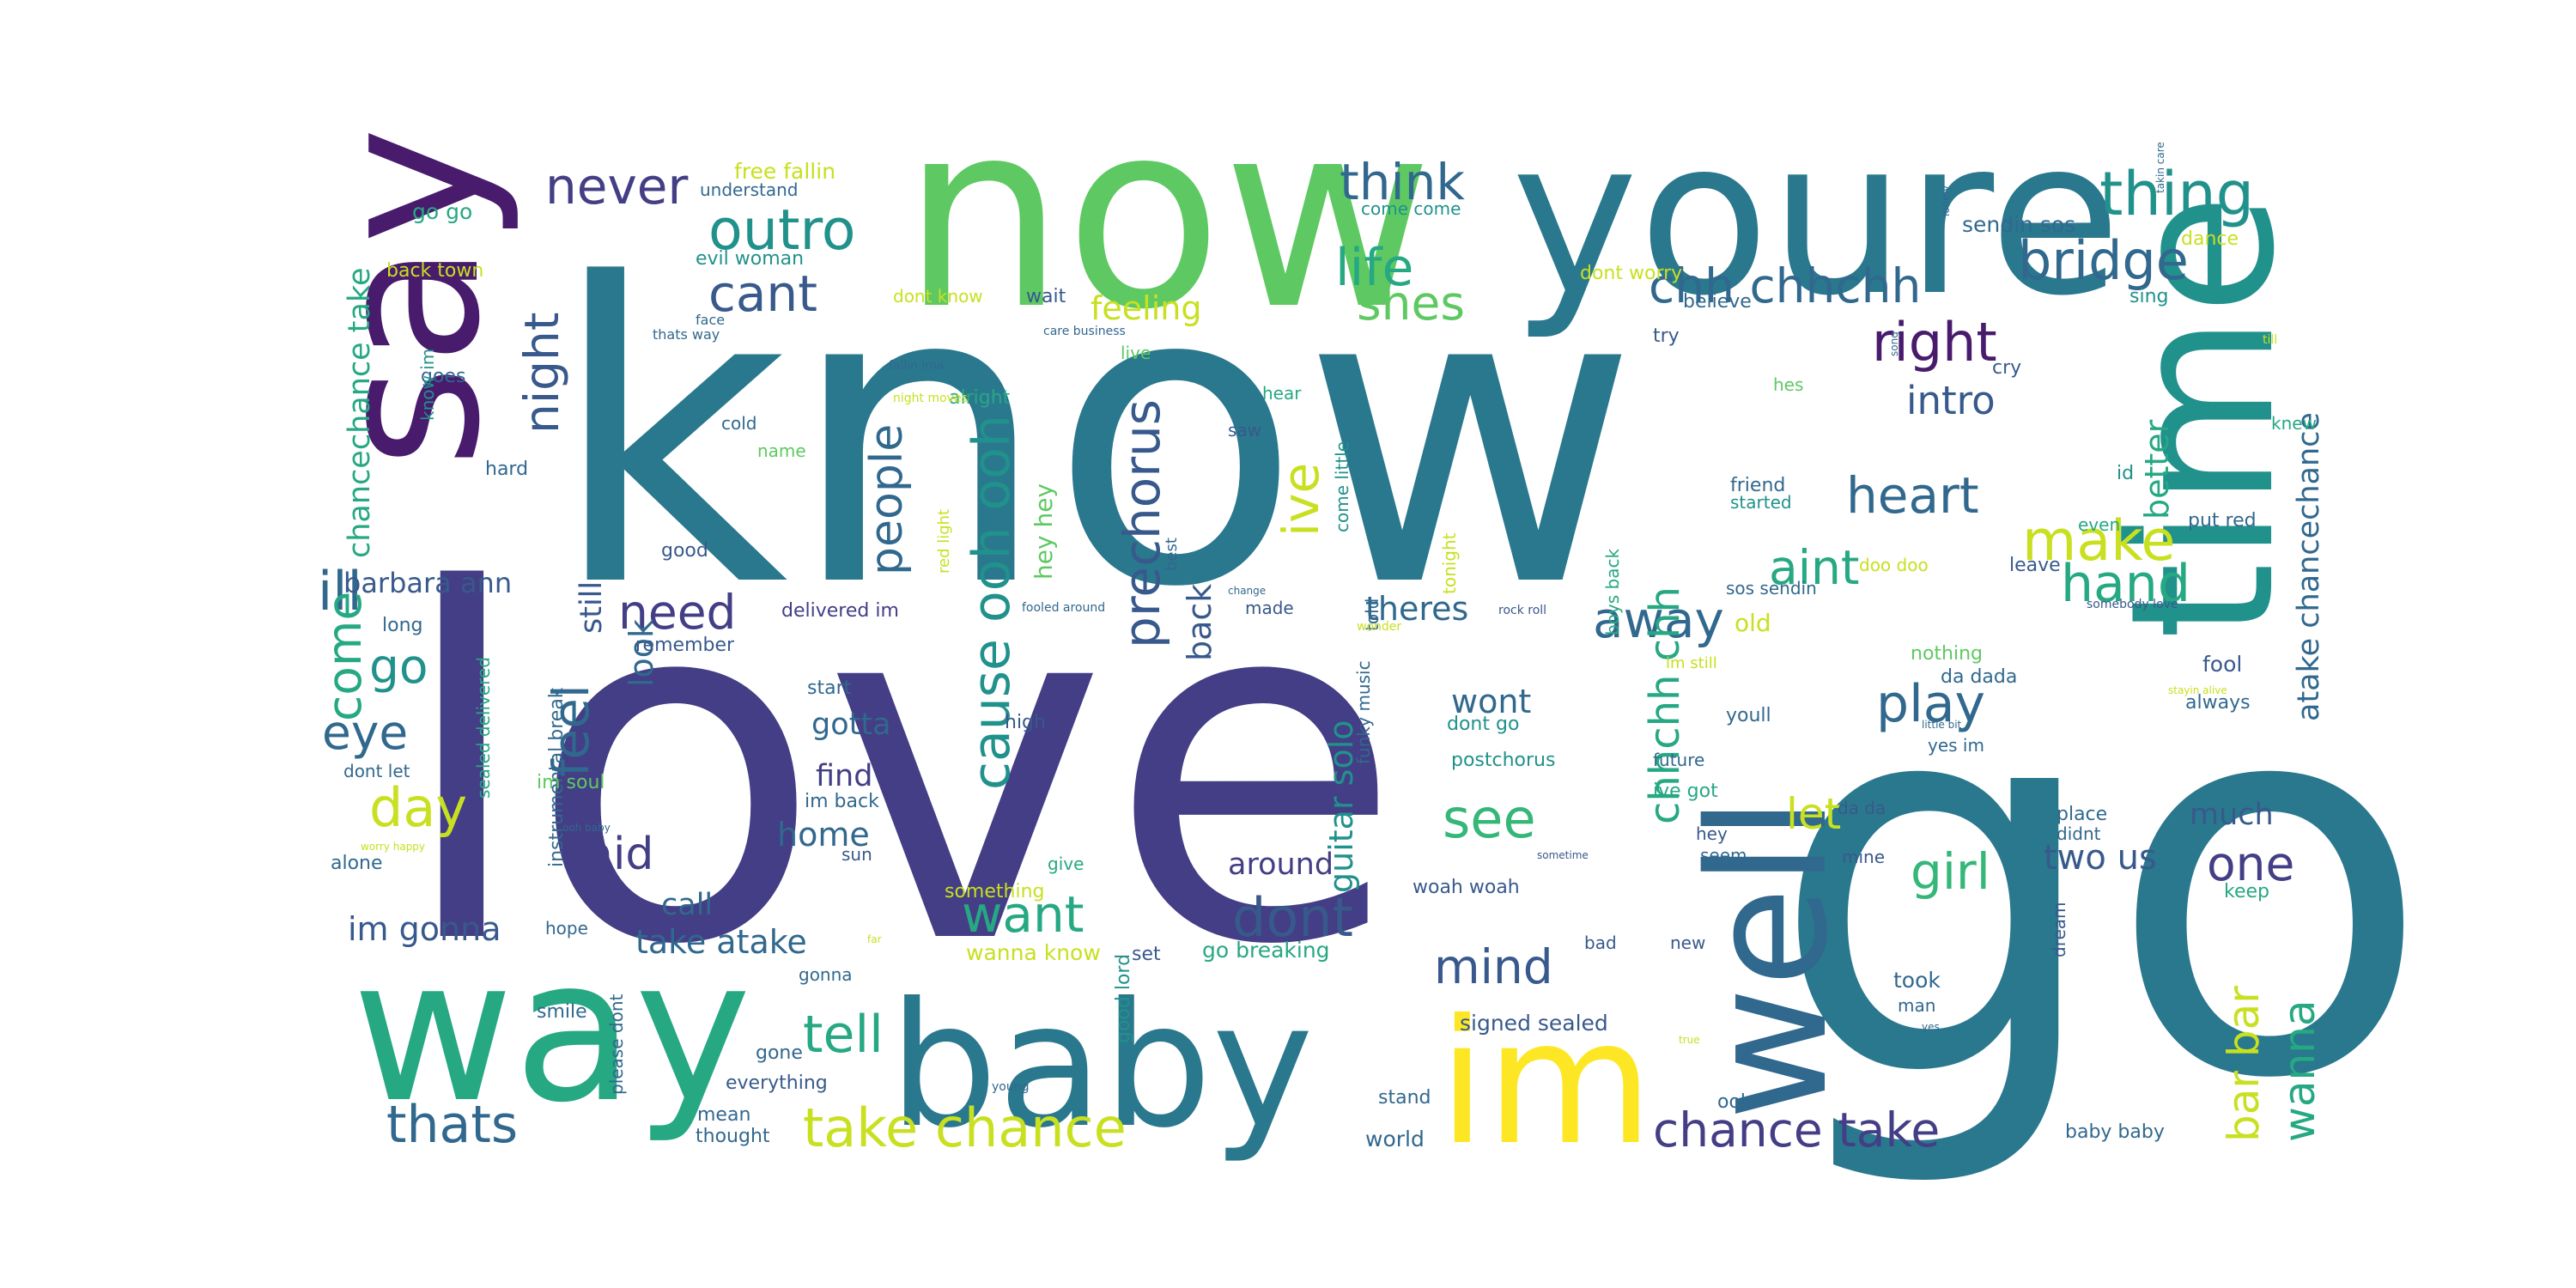 The height and width of the screenshot is (1288, 2576). I want to click on word-smile: smile, so click(562, 1012).